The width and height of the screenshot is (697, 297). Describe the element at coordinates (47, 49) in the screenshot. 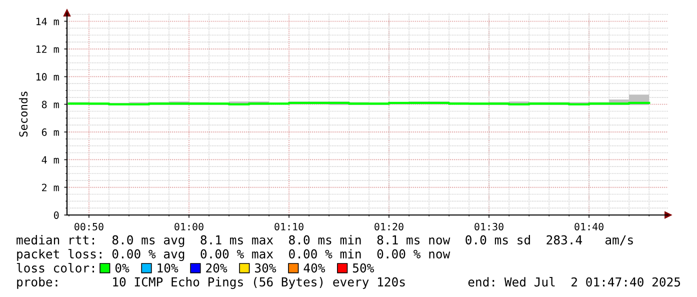

I see `y-tick-label: 12 m` at that location.